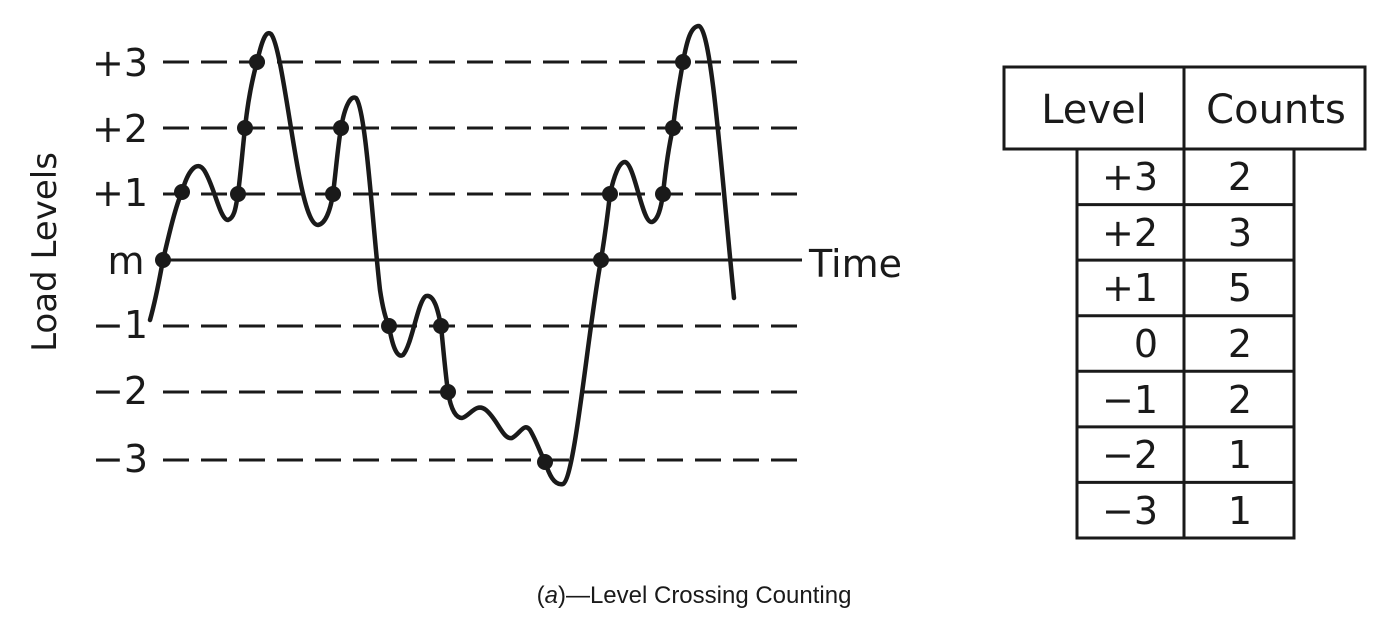 This screenshot has height=623, width=1388. What do you see at coordinates (1130, 511) in the screenshot?
I see `table-cell-level: −3` at bounding box center [1130, 511].